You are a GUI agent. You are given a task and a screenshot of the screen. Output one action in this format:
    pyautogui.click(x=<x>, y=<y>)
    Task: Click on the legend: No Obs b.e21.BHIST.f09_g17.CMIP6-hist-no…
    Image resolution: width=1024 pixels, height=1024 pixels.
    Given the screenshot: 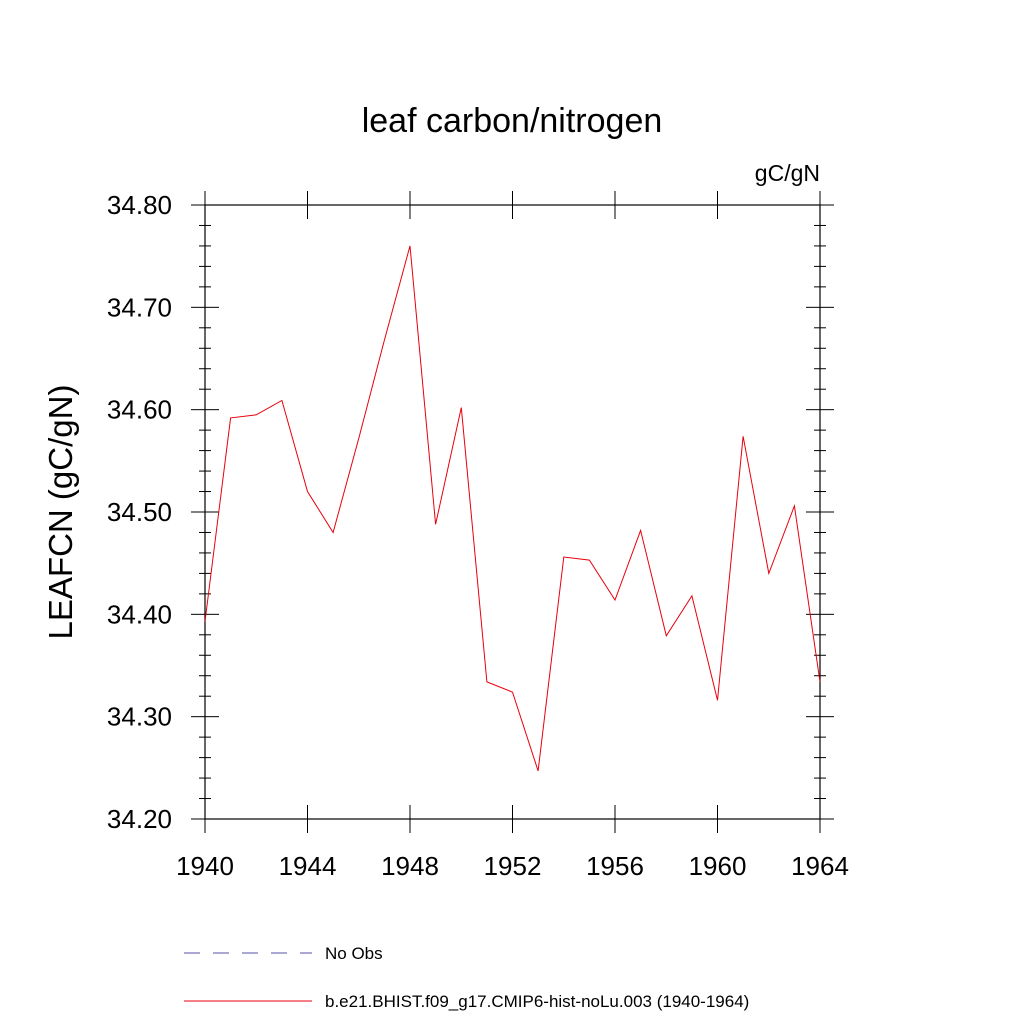 What is the action you would take?
    pyautogui.click(x=466, y=977)
    